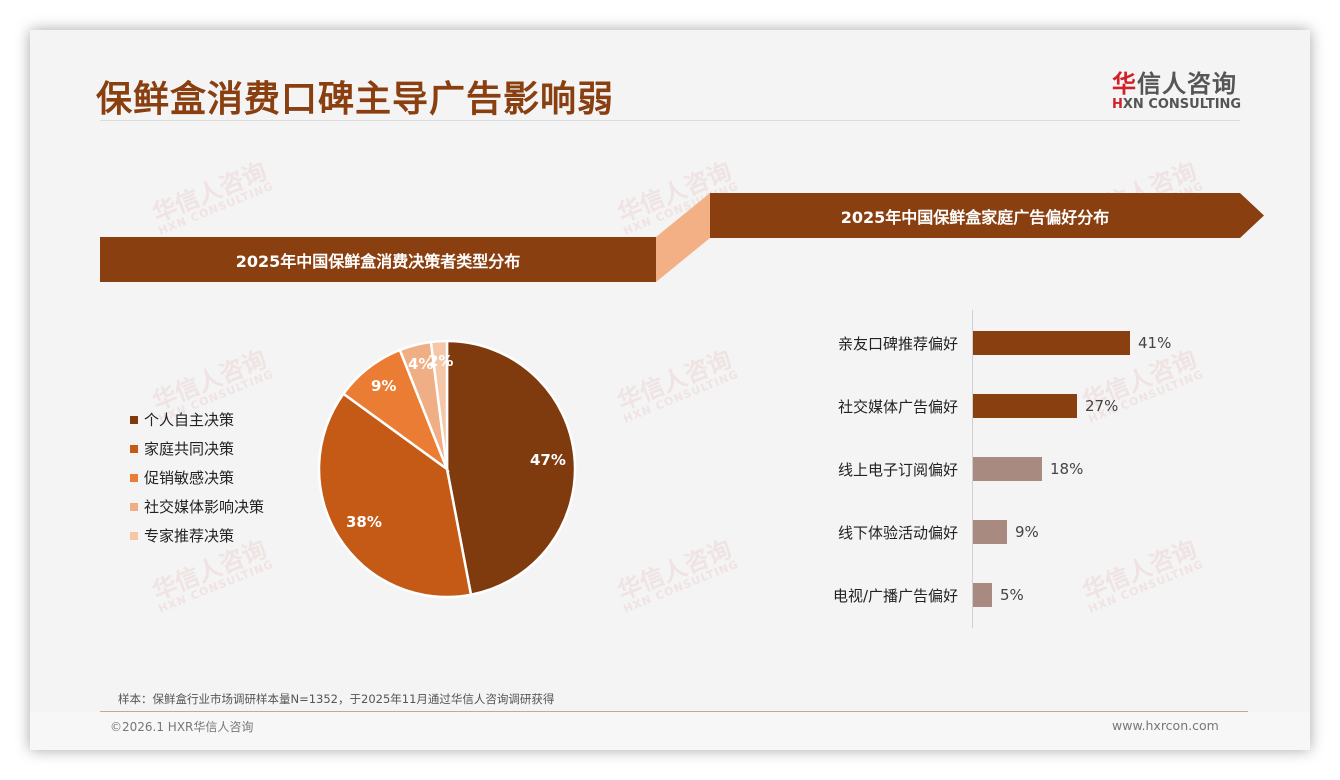 This screenshot has width=1340, height=780. I want to click on bar-chart-title-banner: 2025年中国保鲜盒家庭广告偏好分布, so click(987, 215).